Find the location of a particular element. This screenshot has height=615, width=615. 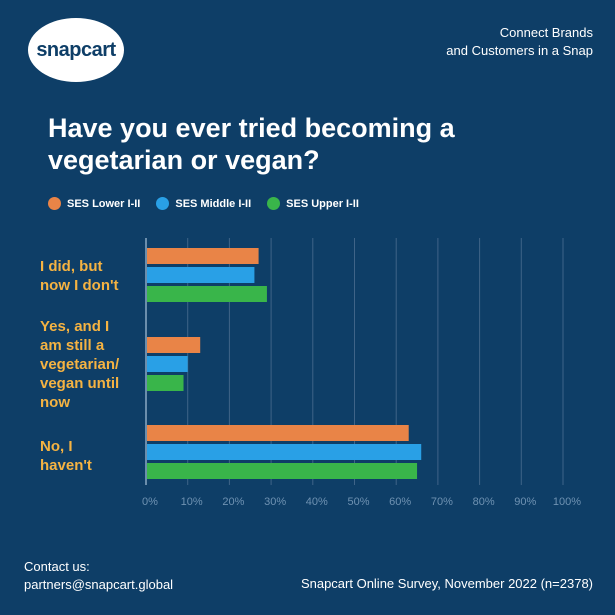

contact-block: Contact us: partners@snapcart.global is located at coordinates (98, 576).